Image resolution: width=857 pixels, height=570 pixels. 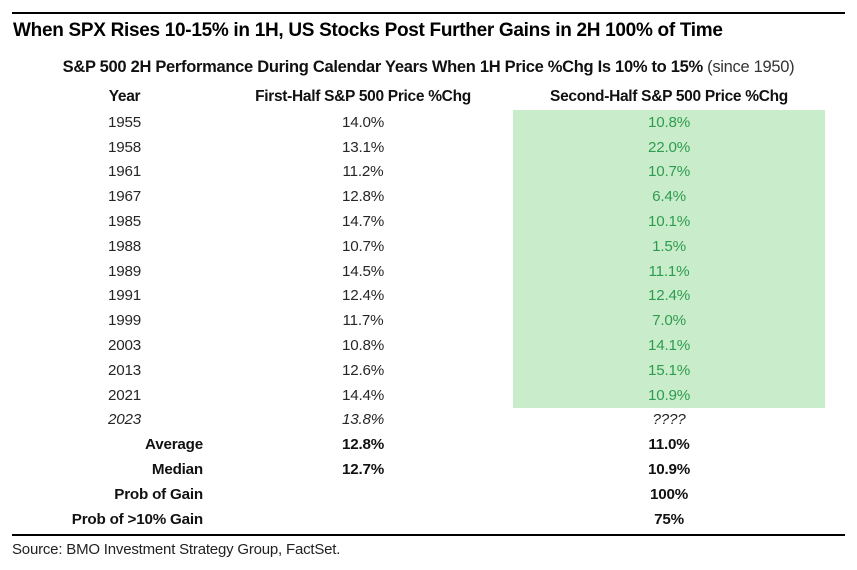 I want to click on summary-row-prob-gain: Prob of Gain 100%, so click(x=418, y=494).